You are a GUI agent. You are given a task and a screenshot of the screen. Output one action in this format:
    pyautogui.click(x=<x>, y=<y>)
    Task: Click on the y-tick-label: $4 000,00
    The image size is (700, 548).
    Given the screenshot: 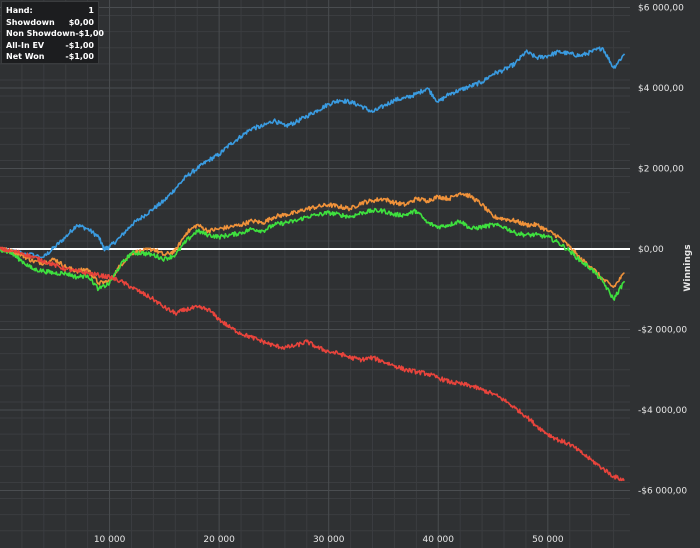 What is the action you would take?
    pyautogui.click(x=661, y=89)
    